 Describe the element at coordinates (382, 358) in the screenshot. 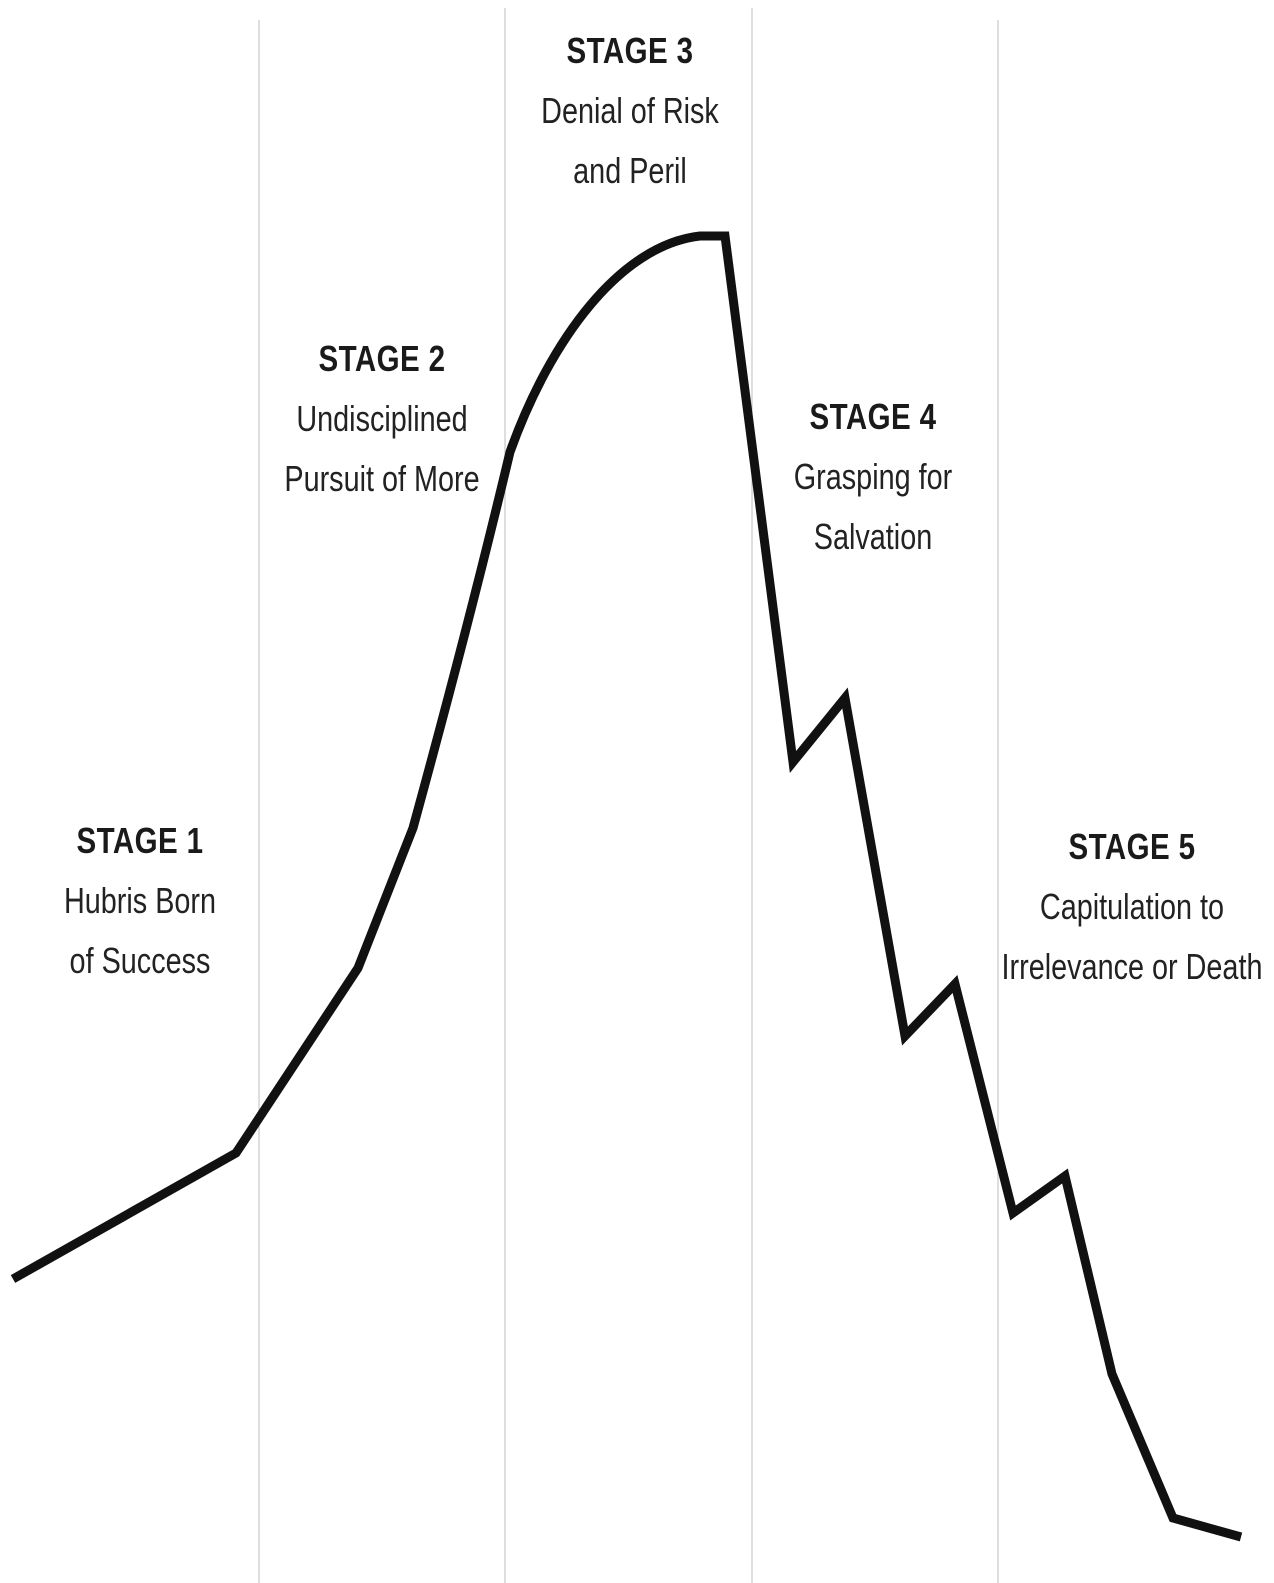

I see `stage-2-title: STAGE 2` at that location.